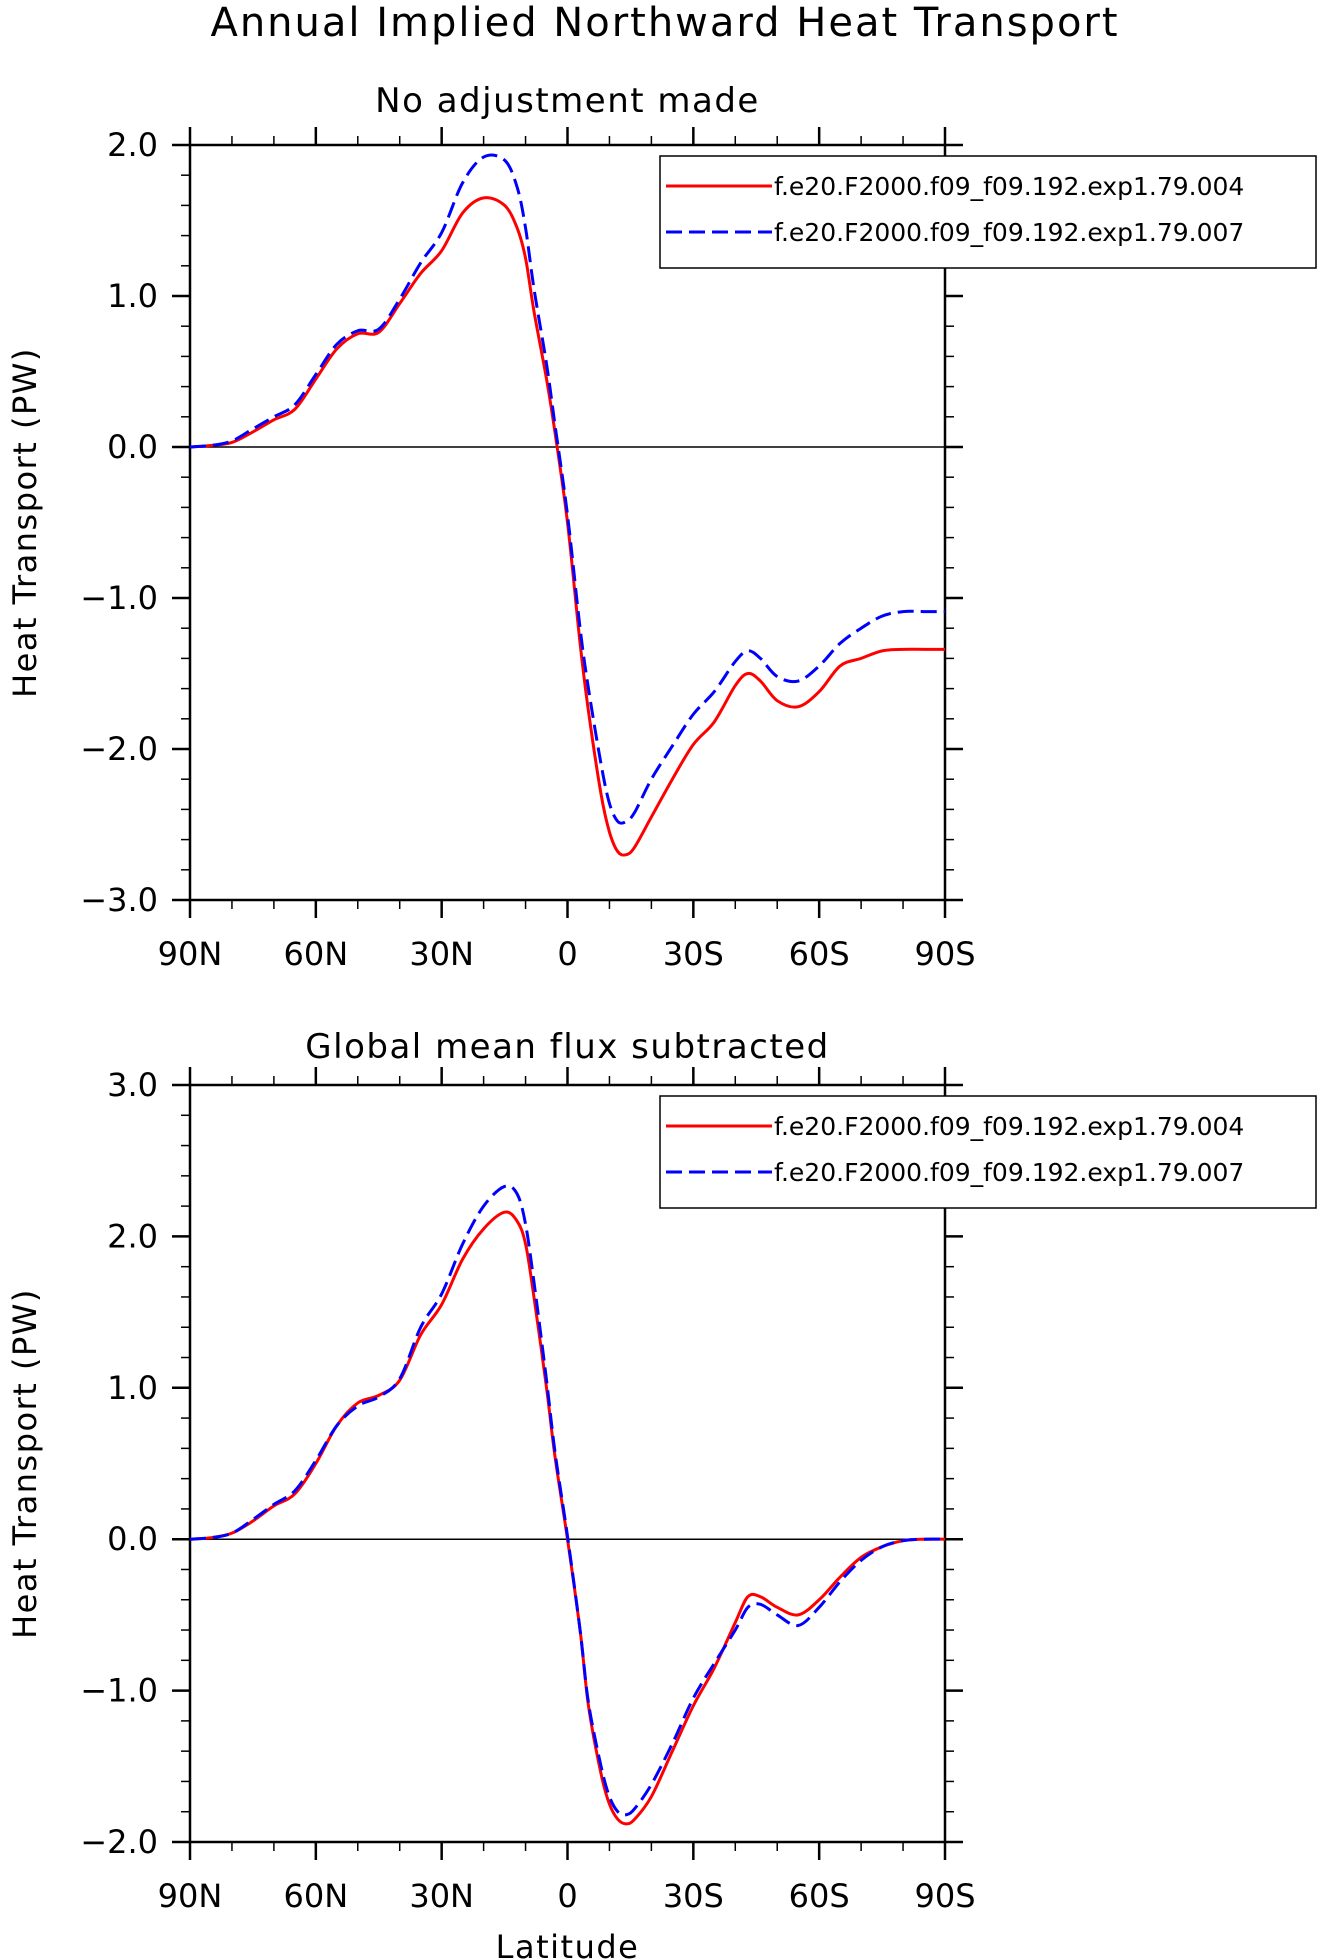  Describe the element at coordinates (119, 900) in the screenshot. I see `y-tick-label: −3.0` at that location.